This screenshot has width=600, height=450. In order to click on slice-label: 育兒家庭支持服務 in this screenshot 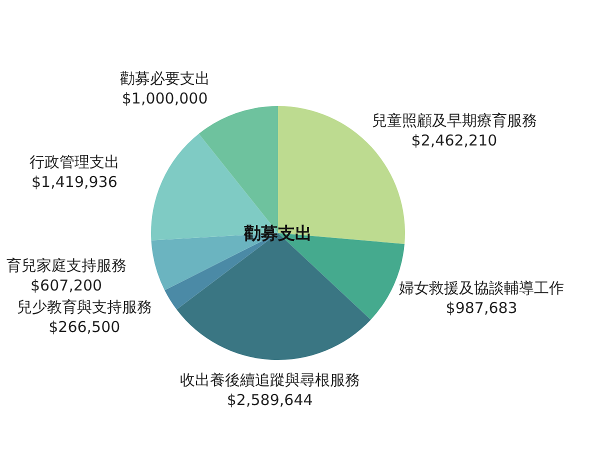, I will do `click(66, 265)`.